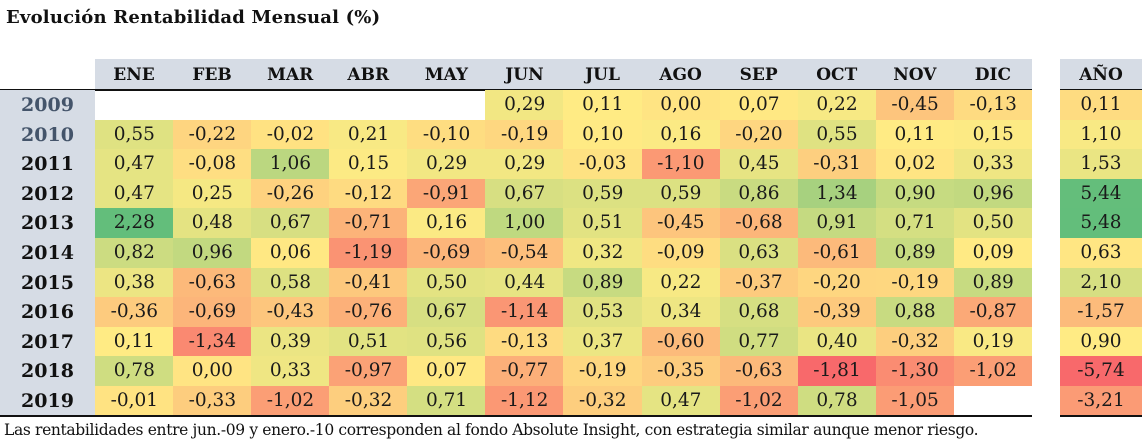 The height and width of the screenshot is (447, 1142). Describe the element at coordinates (47, 253) in the screenshot. I see `row-label-2014: 2014` at that location.